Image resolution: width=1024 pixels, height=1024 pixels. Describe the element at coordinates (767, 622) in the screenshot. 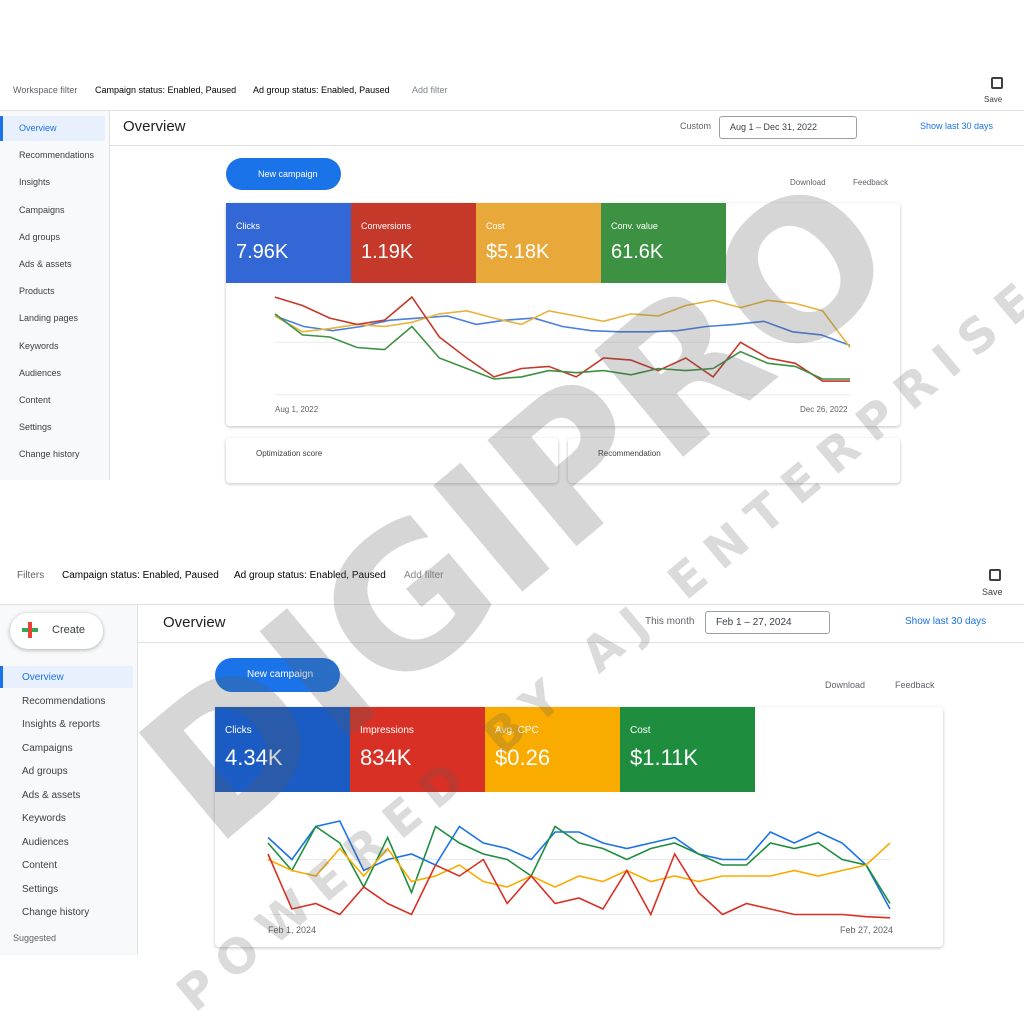

I see `date-range: Feb 1 – 27, 2024` at that location.